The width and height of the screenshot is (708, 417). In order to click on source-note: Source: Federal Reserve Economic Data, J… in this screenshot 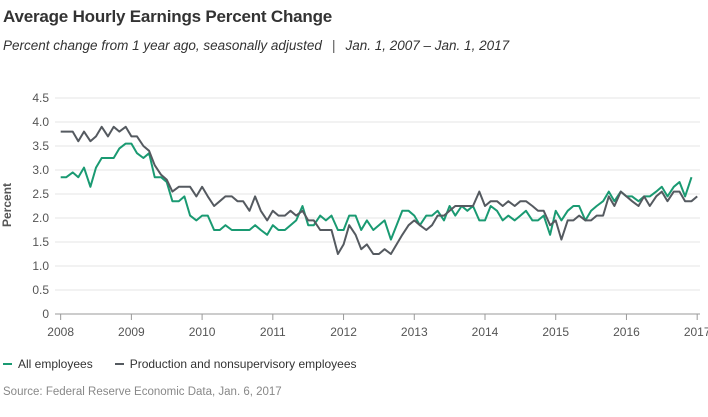, I will do `click(142, 392)`.